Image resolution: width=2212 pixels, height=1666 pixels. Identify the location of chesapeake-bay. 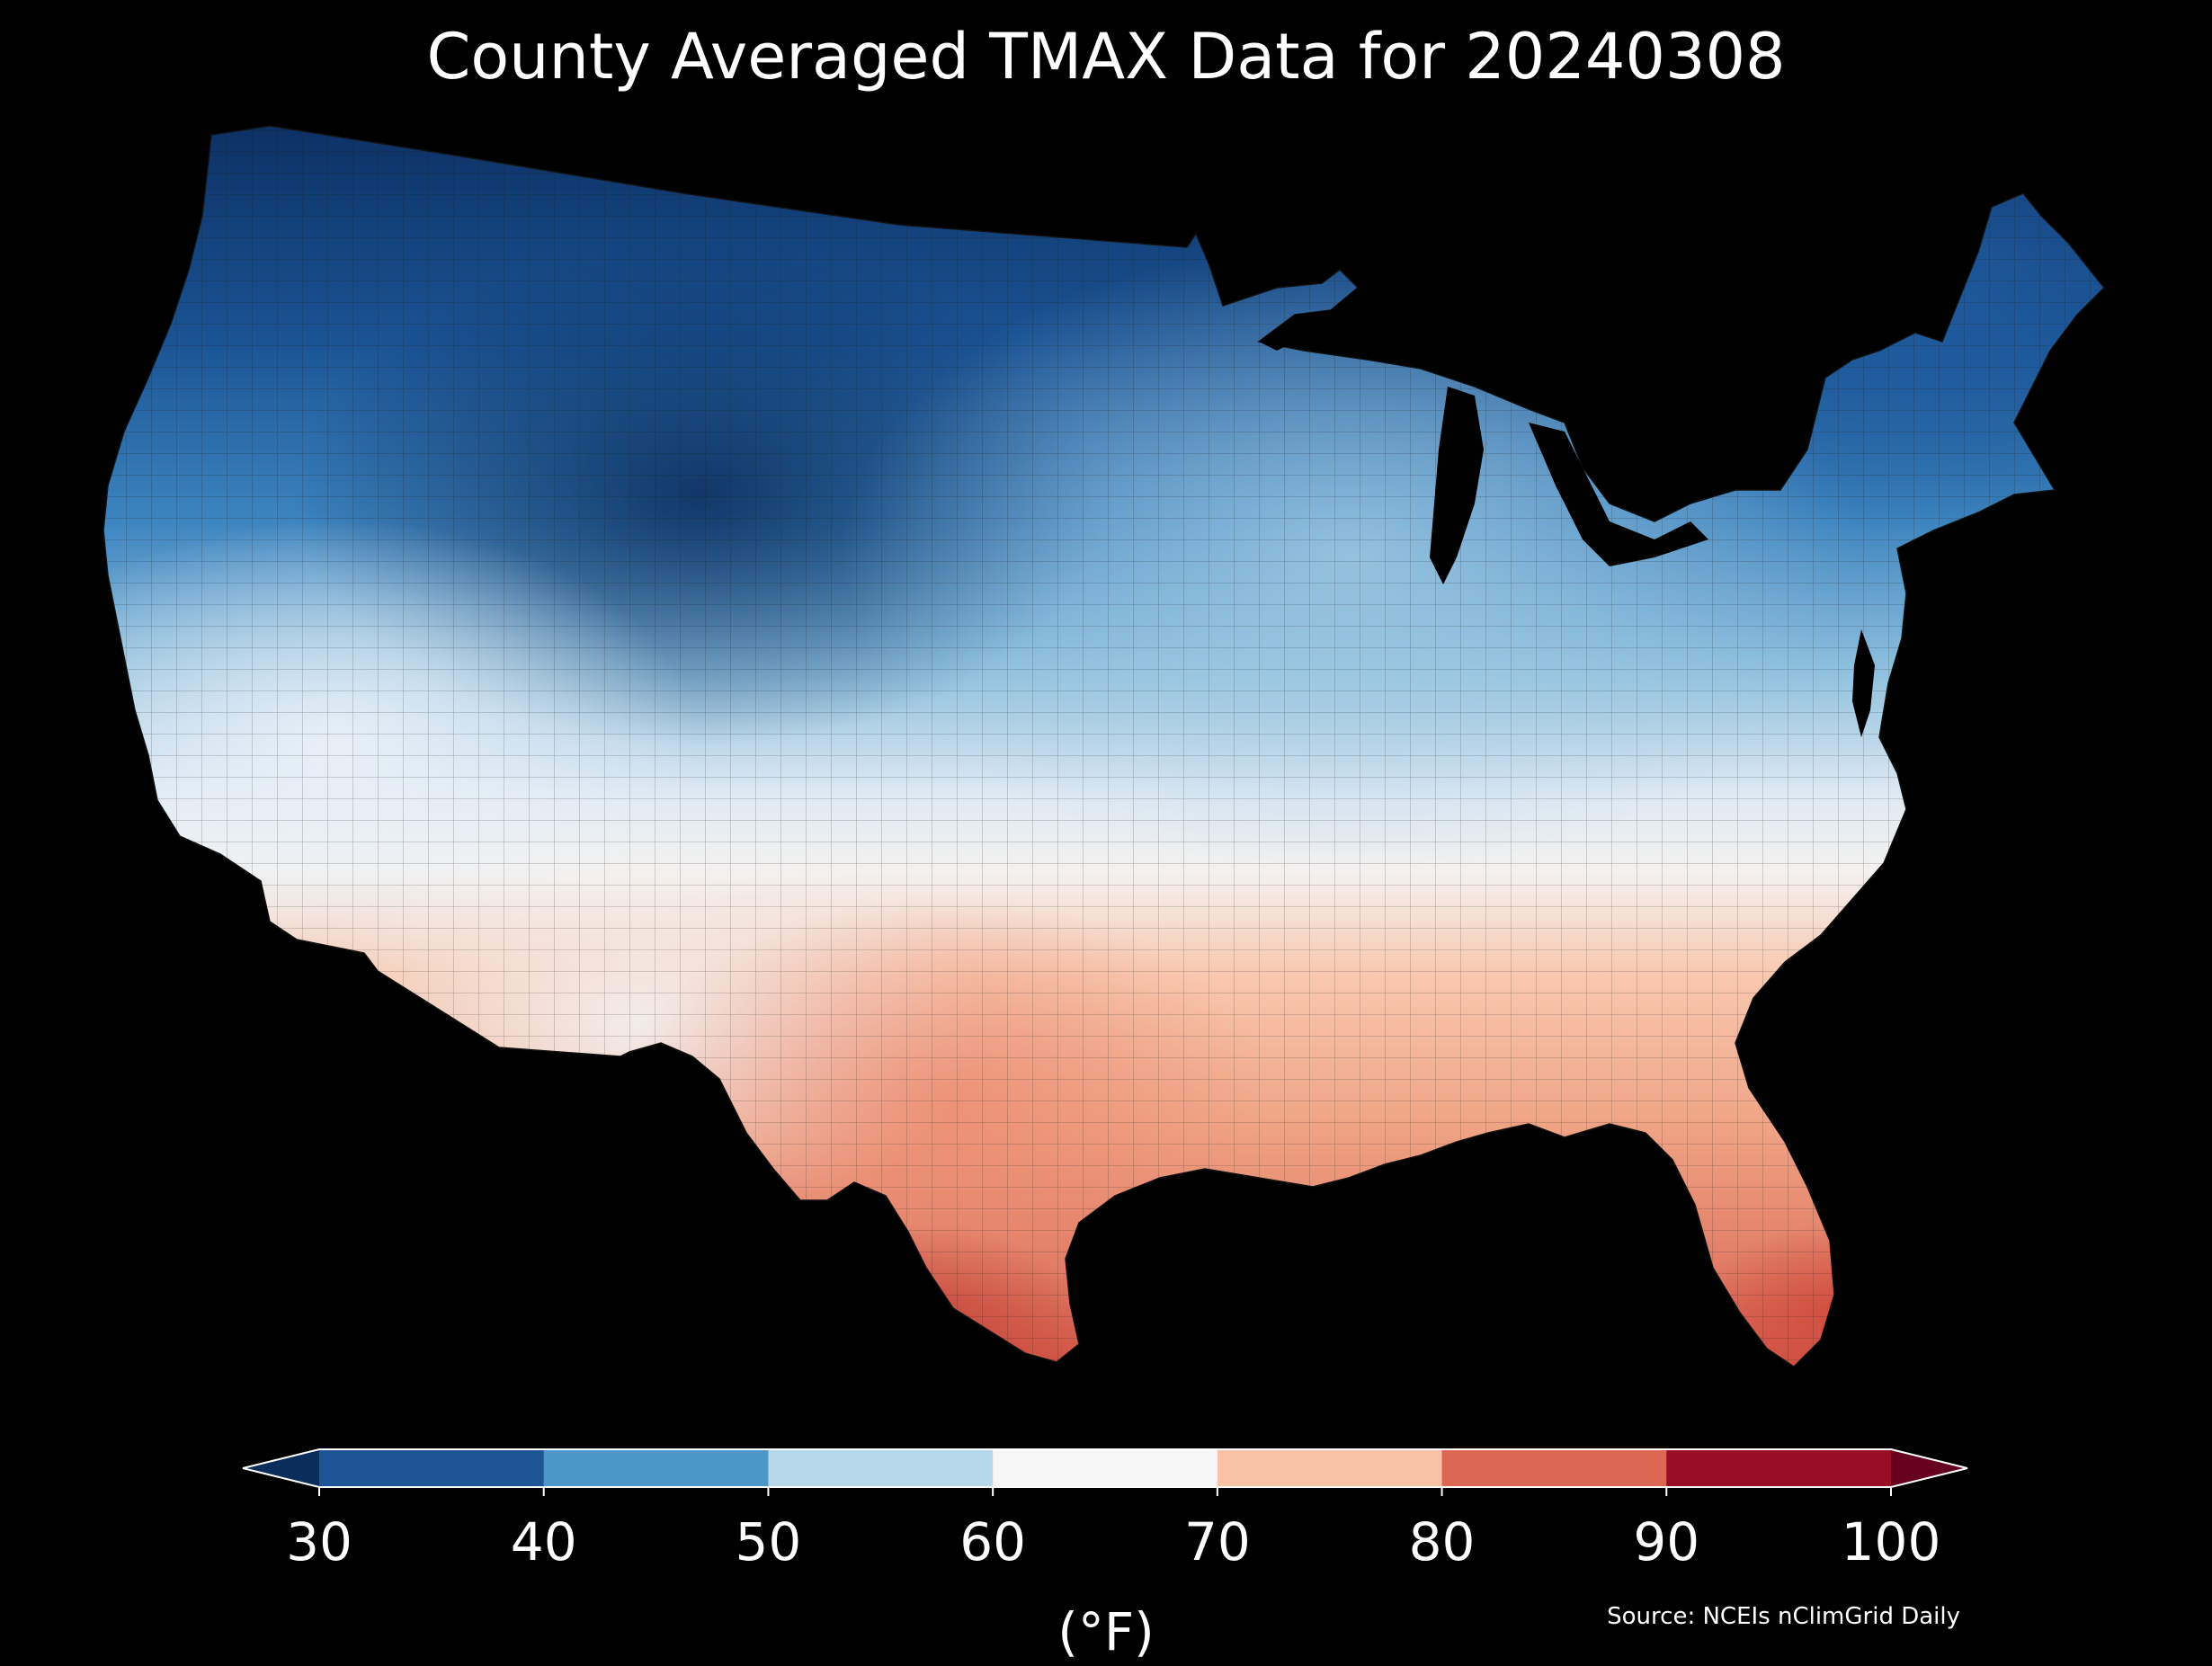
(1863, 683).